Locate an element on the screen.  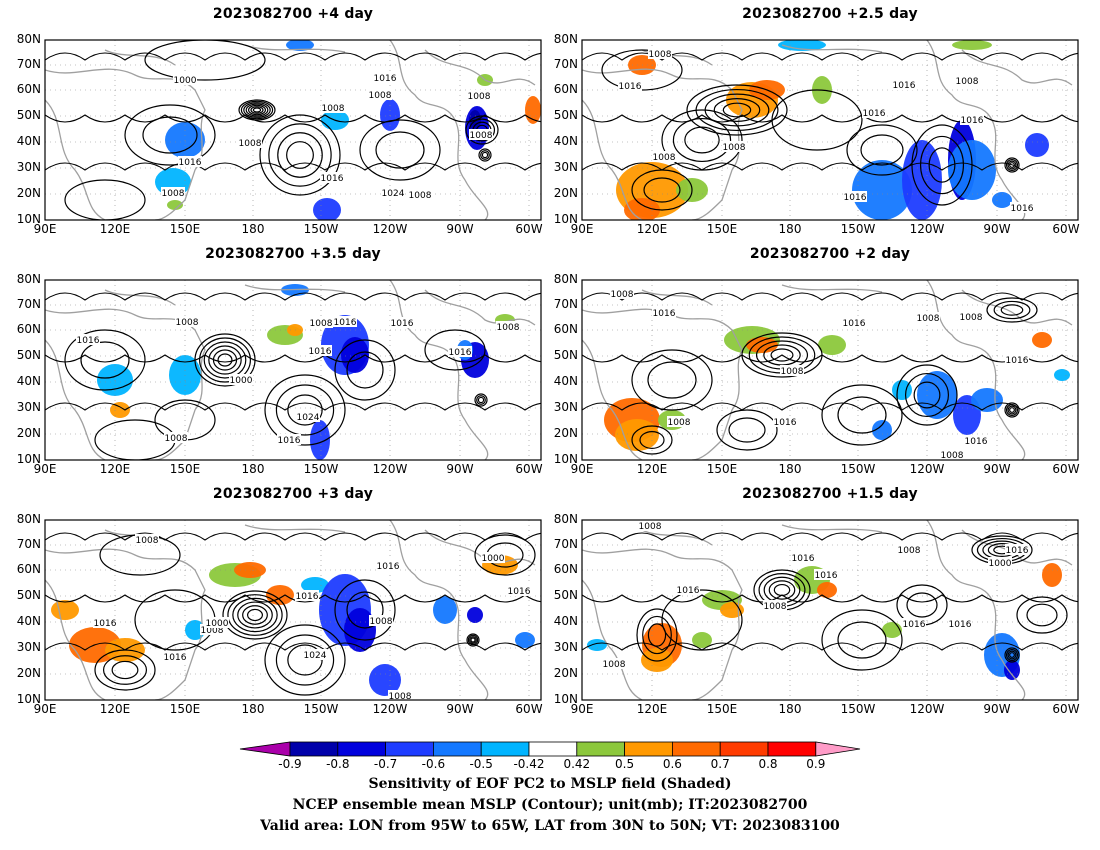
colorbar-end-high is located at coordinates (838, 749).